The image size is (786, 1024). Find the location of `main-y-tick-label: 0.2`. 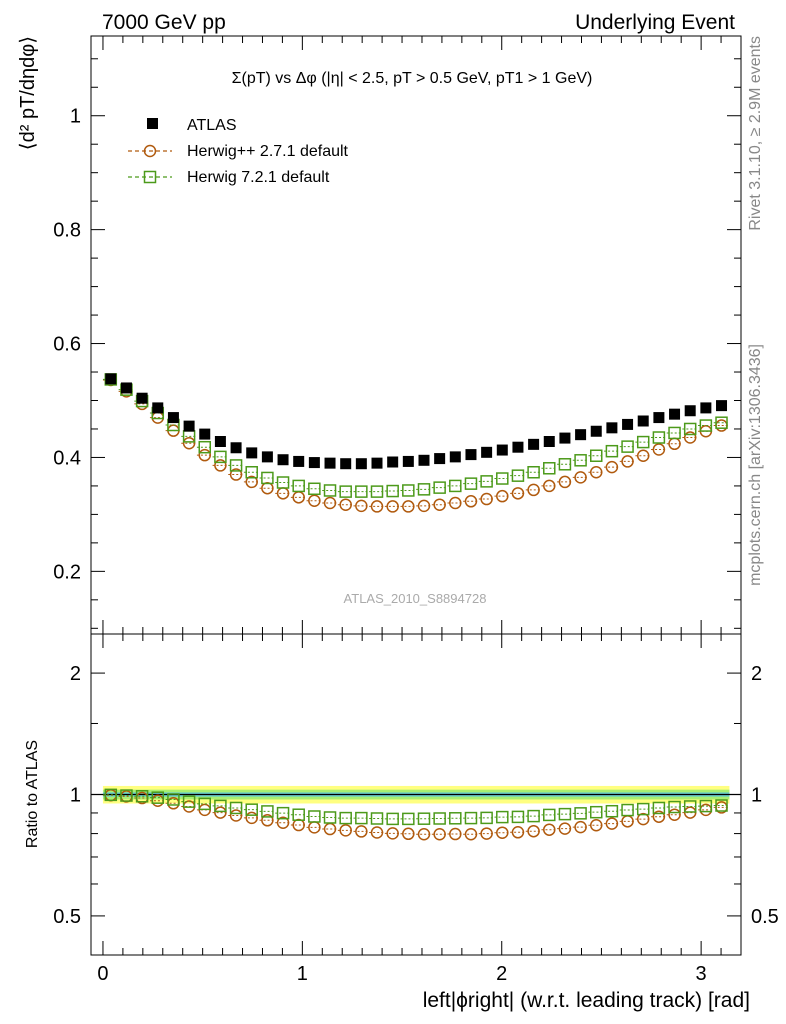

main-y-tick-label: 0.2 is located at coordinates (67, 572).